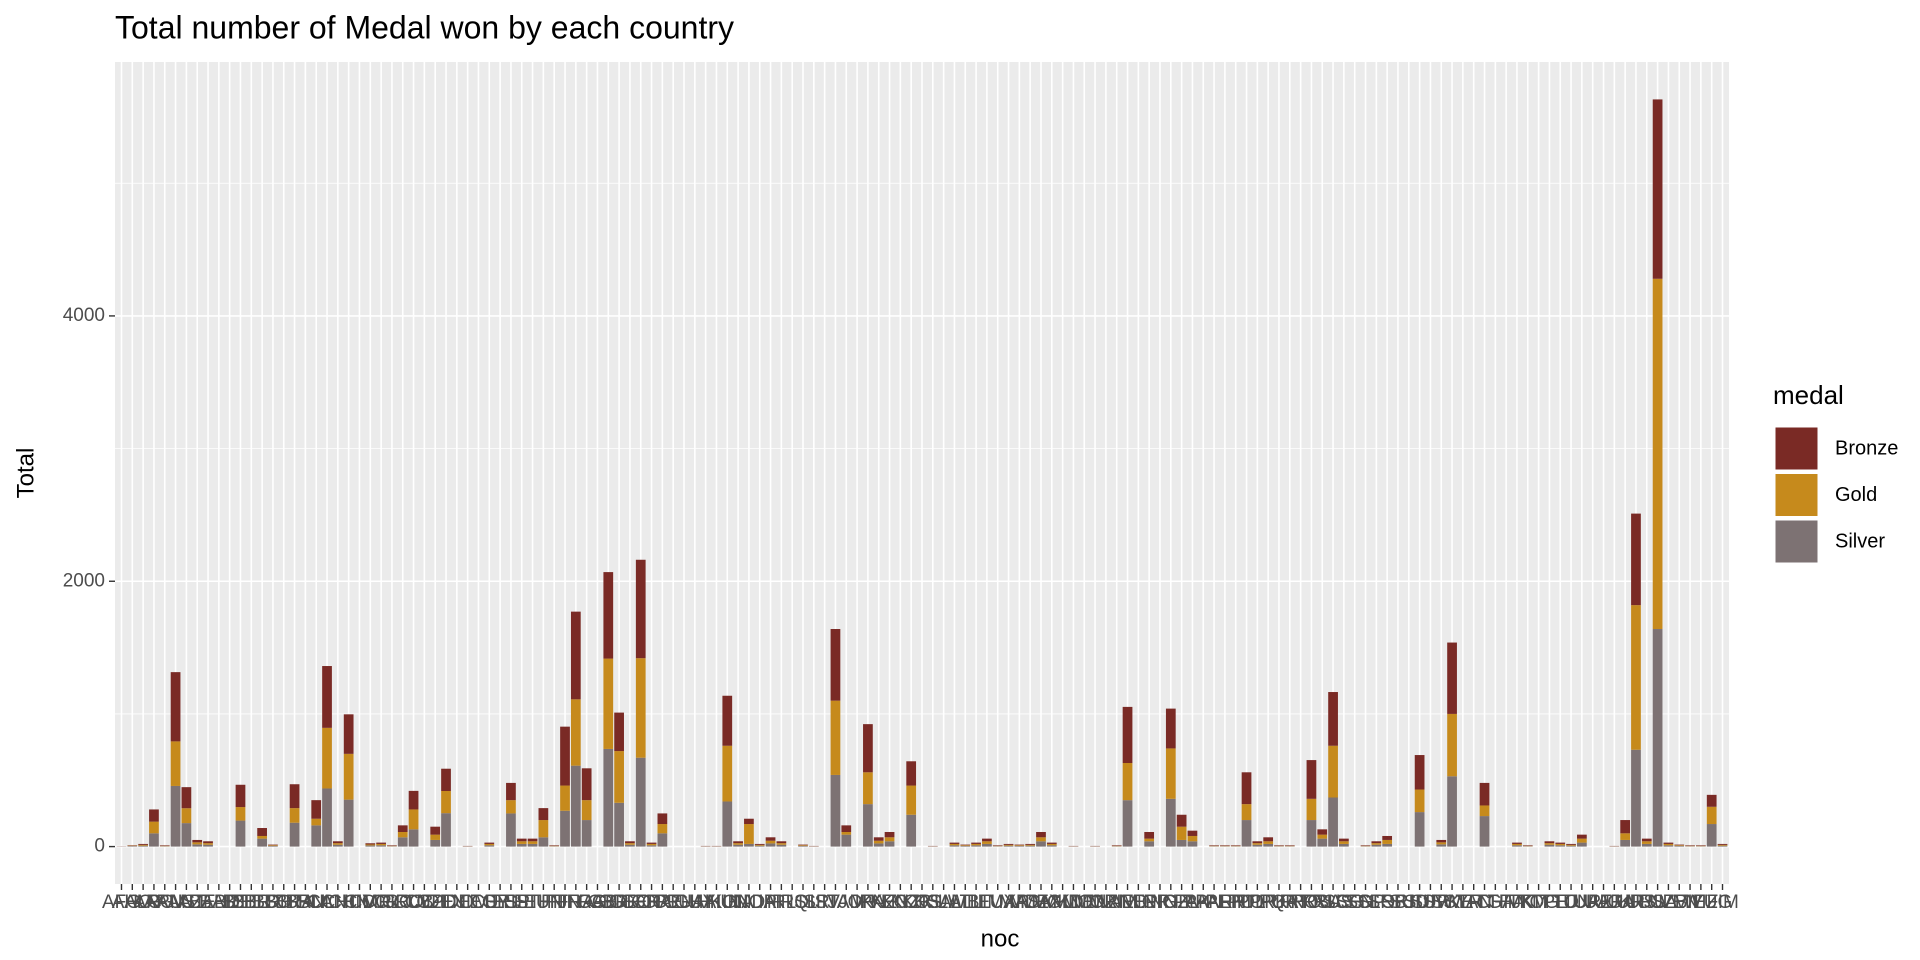 The height and width of the screenshot is (960, 1920). What do you see at coordinates (824, 902) in the screenshot?
I see `x-tick-label: ISV` at bounding box center [824, 902].